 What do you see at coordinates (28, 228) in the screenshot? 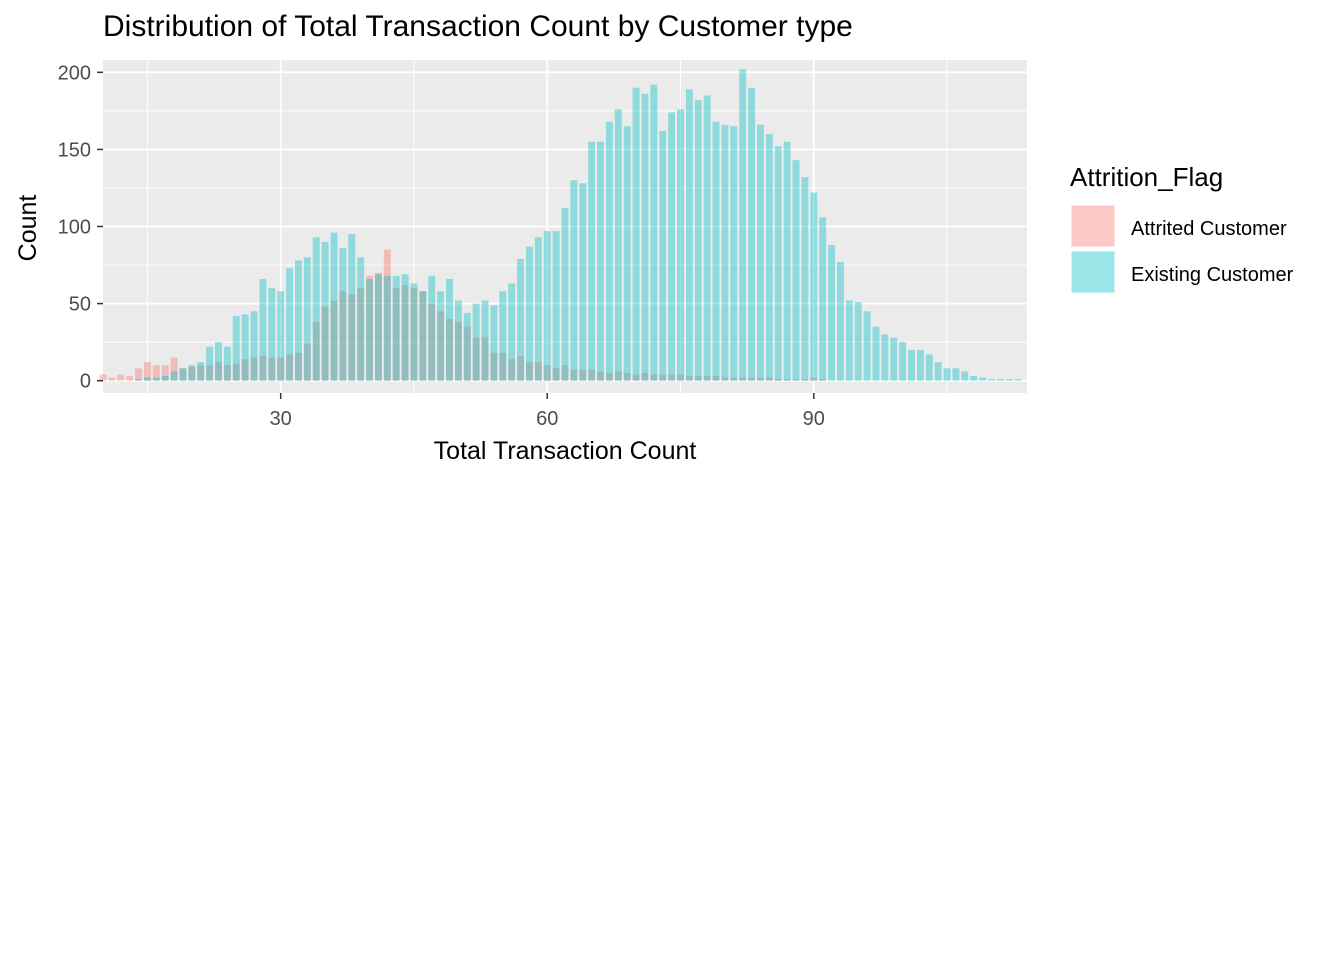
I see `y-axis-title: Count` at bounding box center [28, 228].